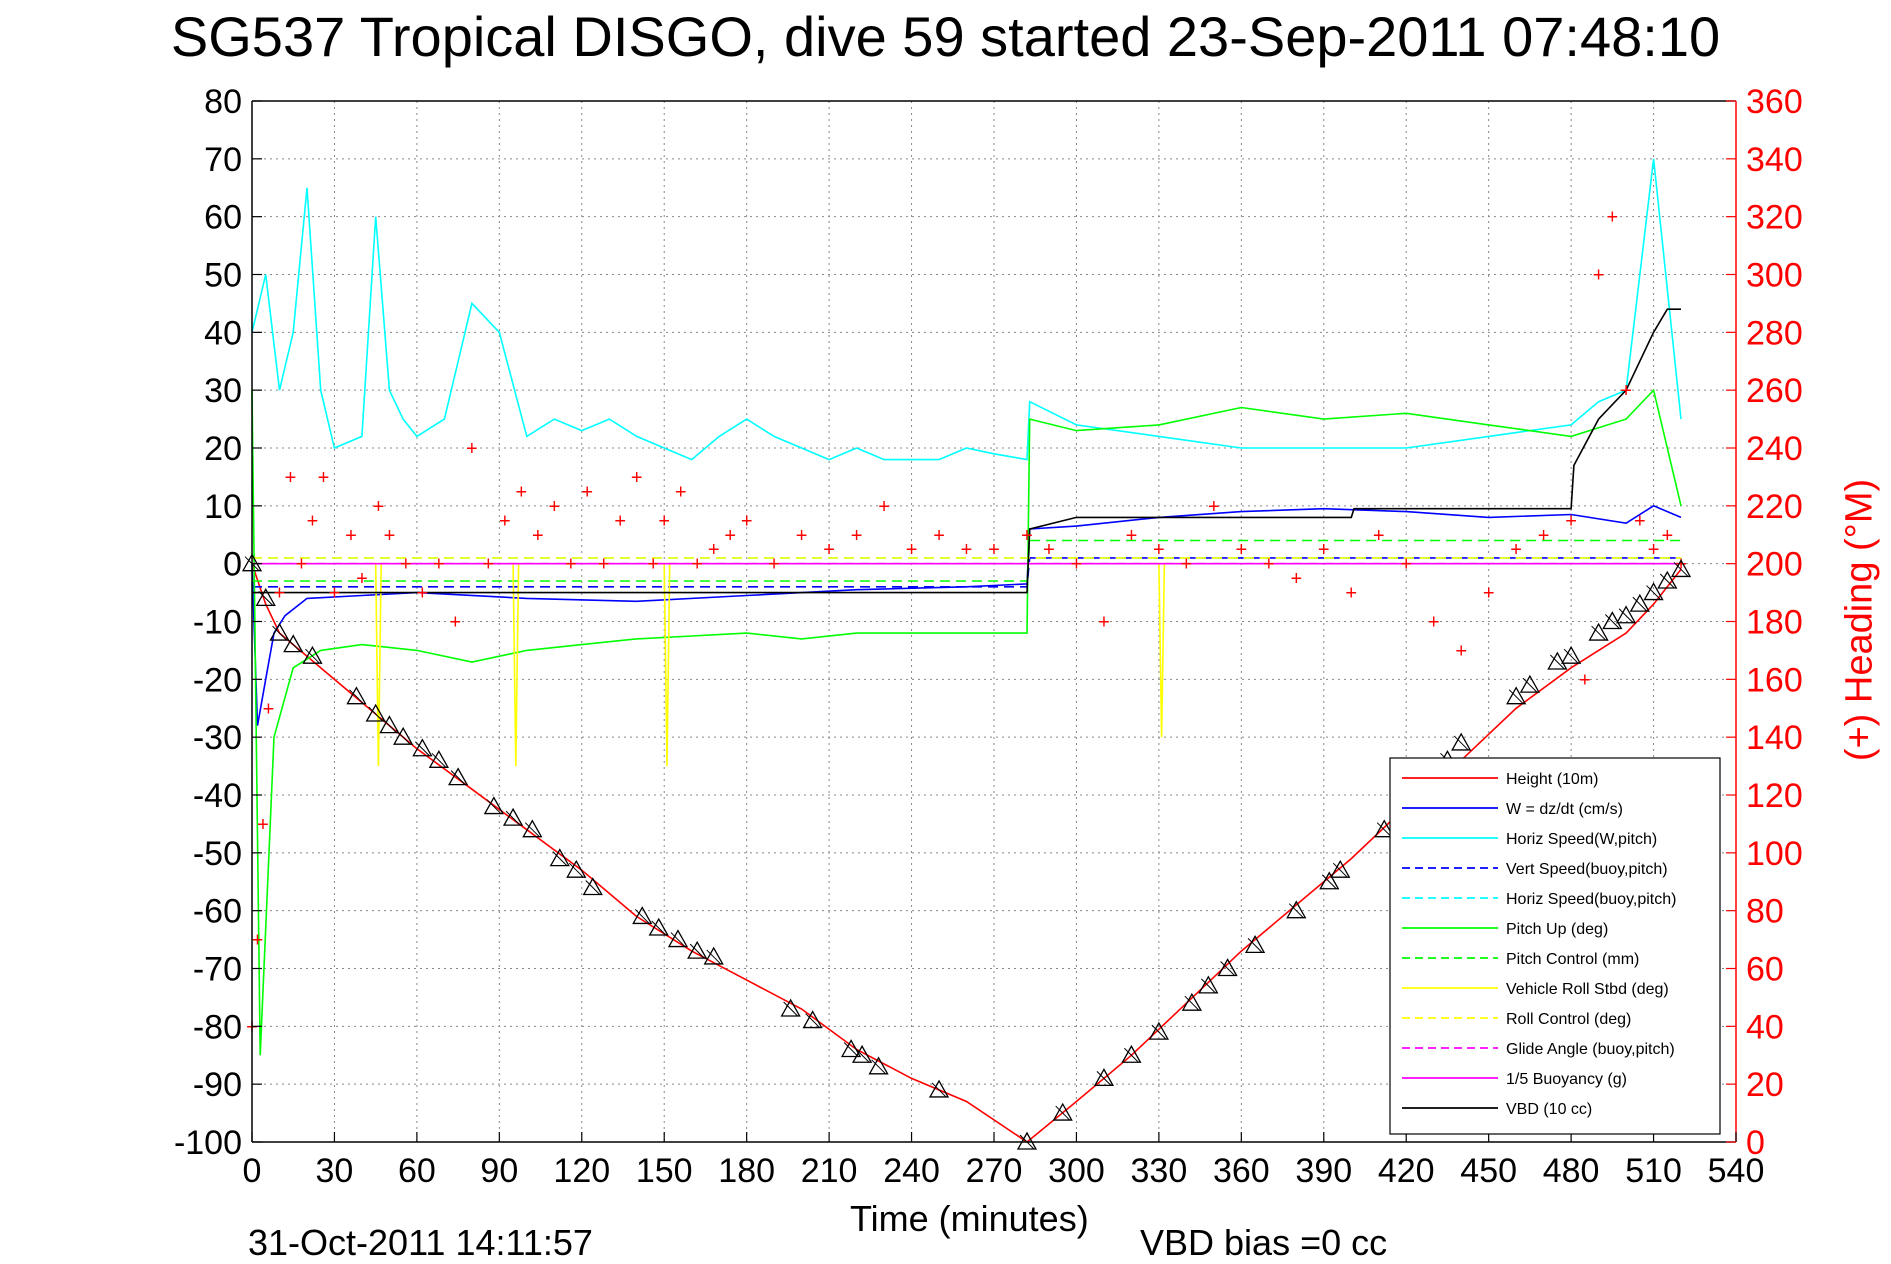 This screenshot has height=1264, width=1891. Describe the element at coordinates (223, 276) in the screenshot. I see `y-tick-label: 50` at that location.